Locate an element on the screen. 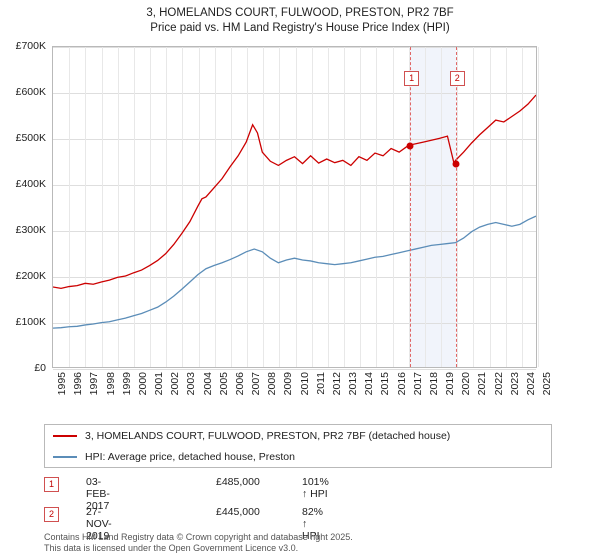 This screenshot has height=560, width=600. transaction-vline is located at coordinates (456, 207).